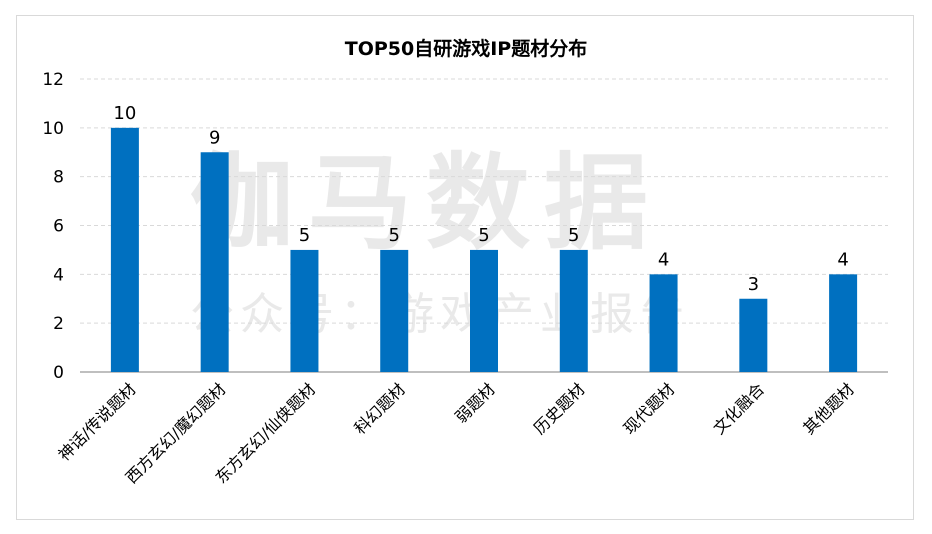 Image resolution: width=932 pixels, height=534 pixels. Describe the element at coordinates (266, 433) in the screenshot. I see `x-tick-label: 东方玄幻/仙侠题材` at that location.